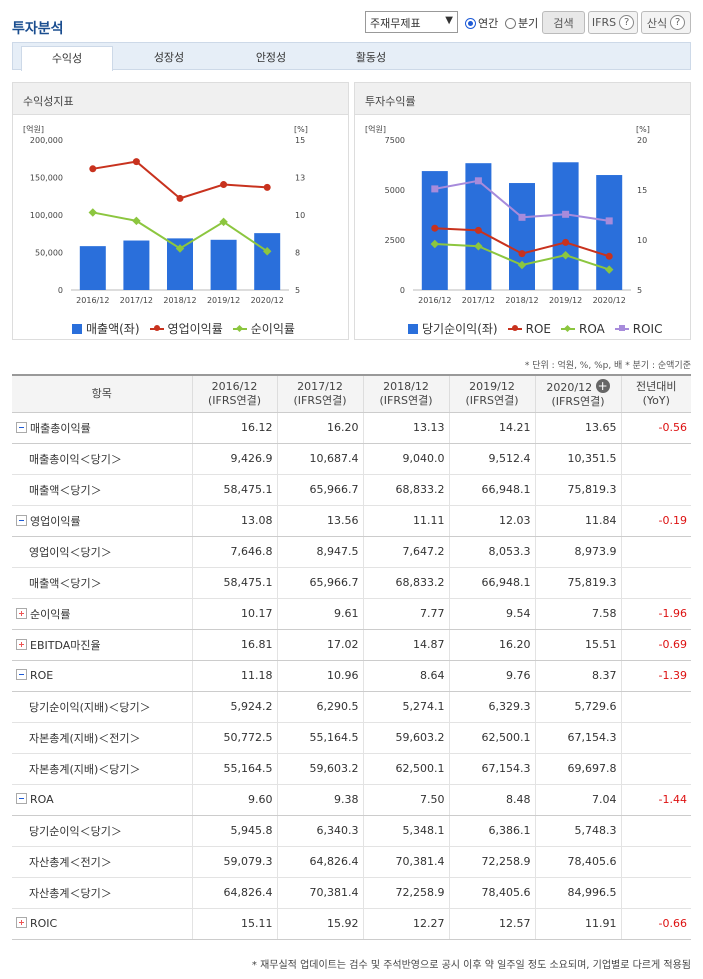 This screenshot has height=979, width=703. I want to click on table-cell: 16.20, so click(491, 645).